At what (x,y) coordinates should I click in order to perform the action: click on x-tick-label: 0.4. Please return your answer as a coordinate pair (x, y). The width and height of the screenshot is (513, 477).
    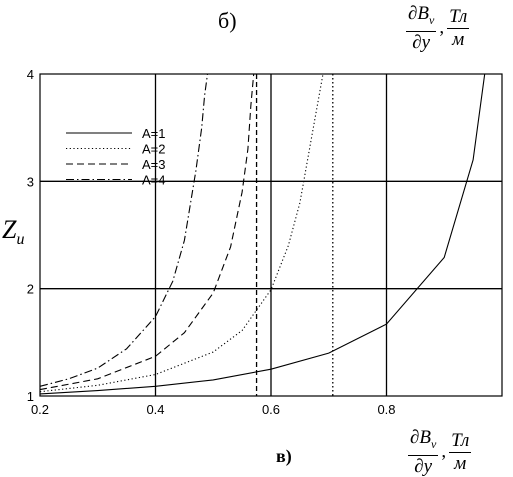
    Looking at the image, I should click on (155, 409).